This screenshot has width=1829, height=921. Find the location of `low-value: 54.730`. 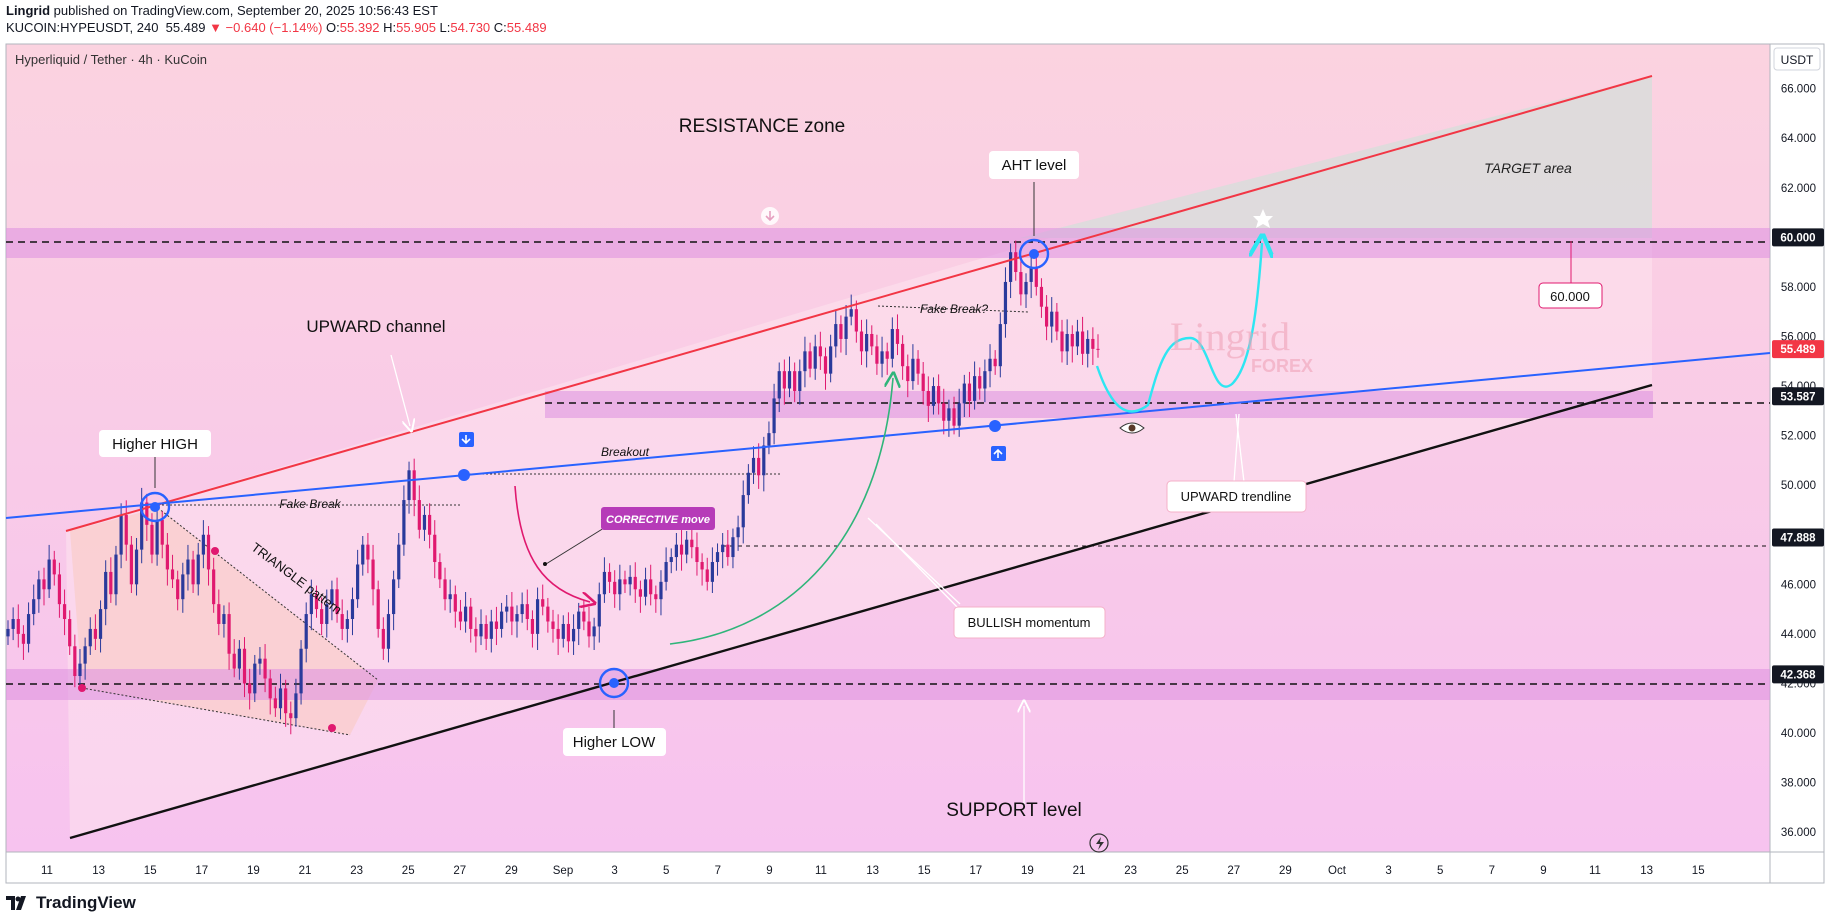

low-value: 54.730 is located at coordinates (470, 27).